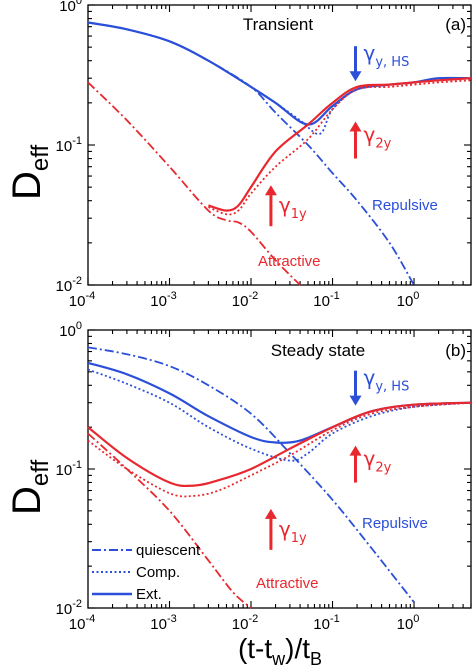  What do you see at coordinates (455, 24) in the screenshot?
I see `panel-label-a: (a)` at bounding box center [455, 24].